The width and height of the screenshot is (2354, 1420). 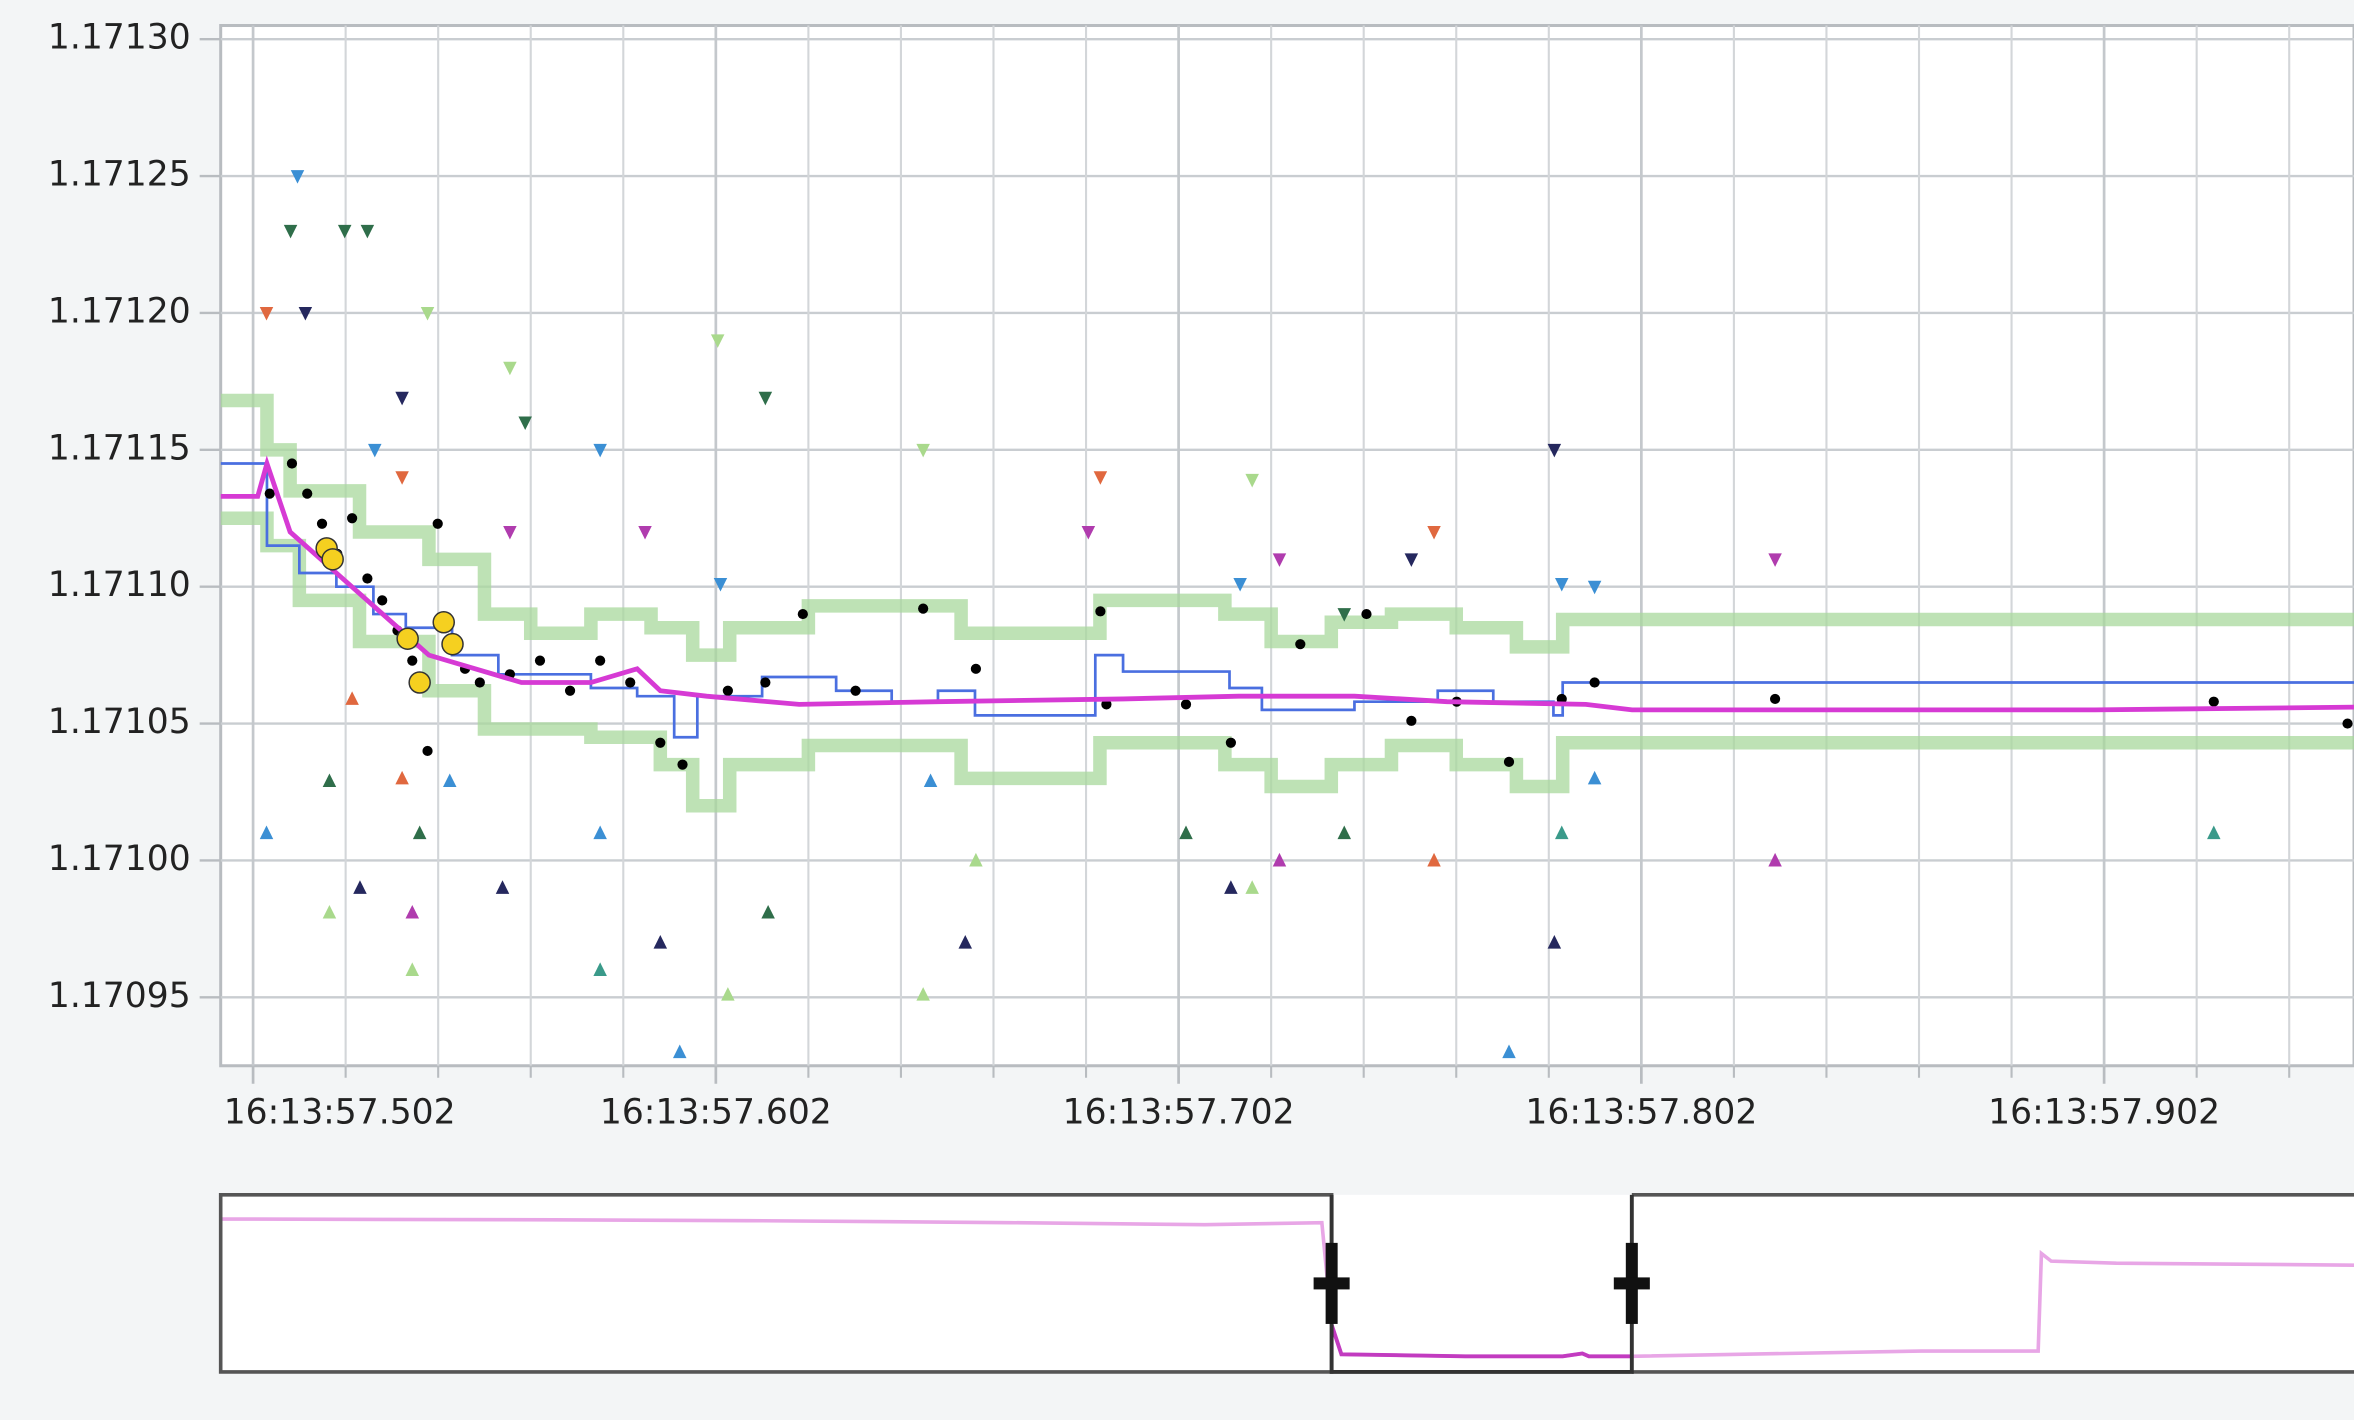 I want to click on y-tick-label: 1.17110, so click(x=119, y=585).